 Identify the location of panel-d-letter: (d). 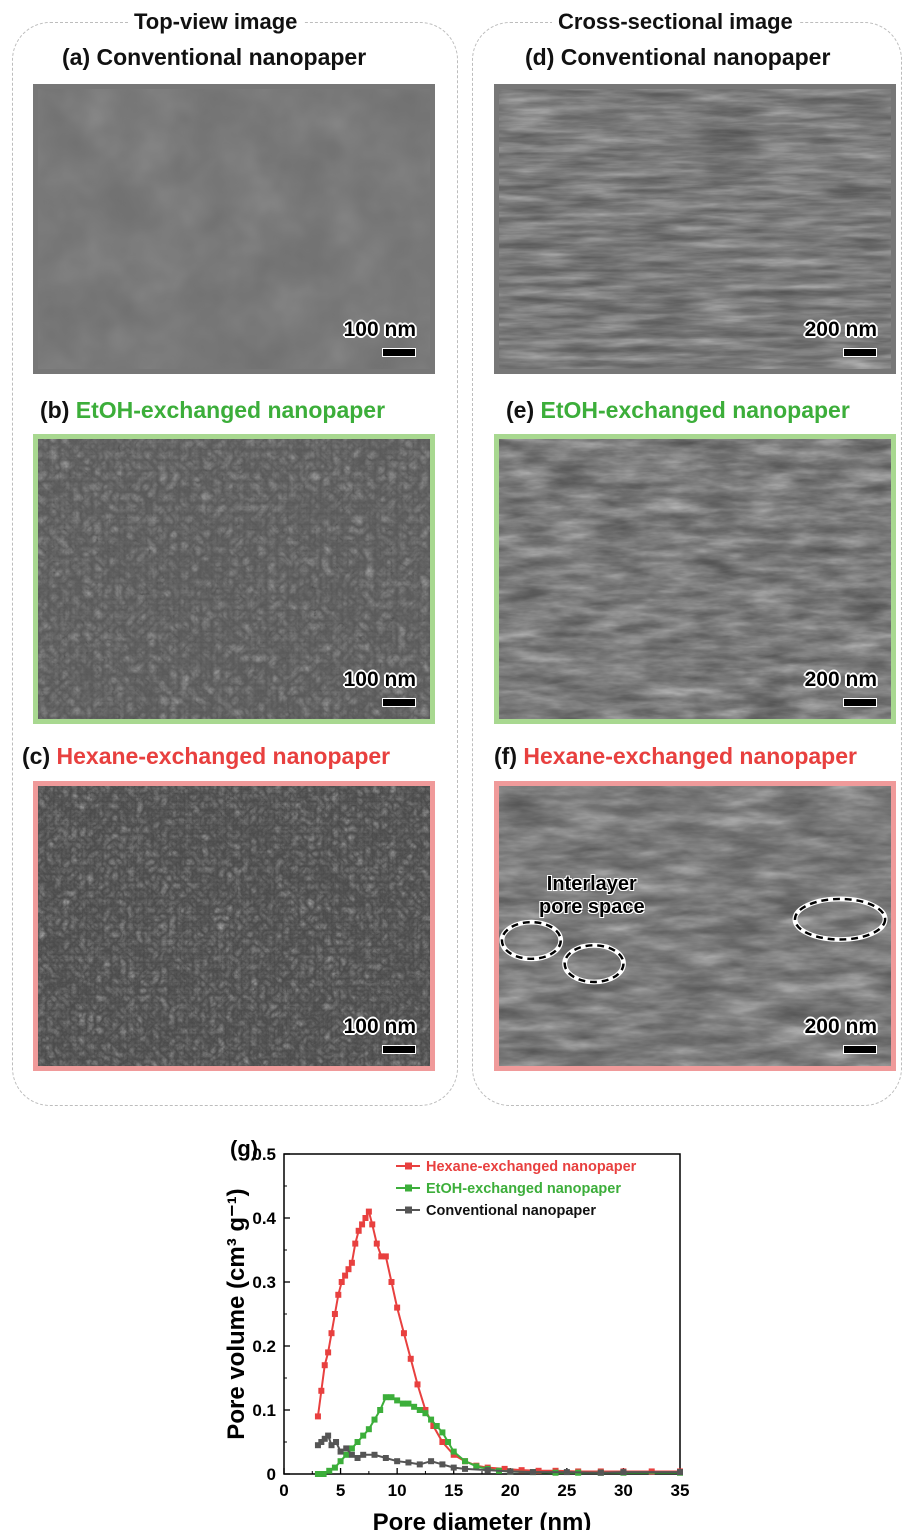
(539, 57).